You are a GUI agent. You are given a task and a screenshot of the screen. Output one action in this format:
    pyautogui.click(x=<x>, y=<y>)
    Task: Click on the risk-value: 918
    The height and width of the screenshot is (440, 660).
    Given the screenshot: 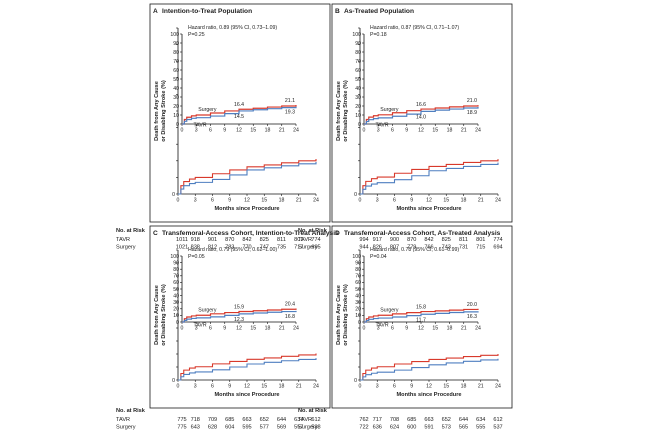 What is the action you would take?
    pyautogui.click(x=195, y=240)
    